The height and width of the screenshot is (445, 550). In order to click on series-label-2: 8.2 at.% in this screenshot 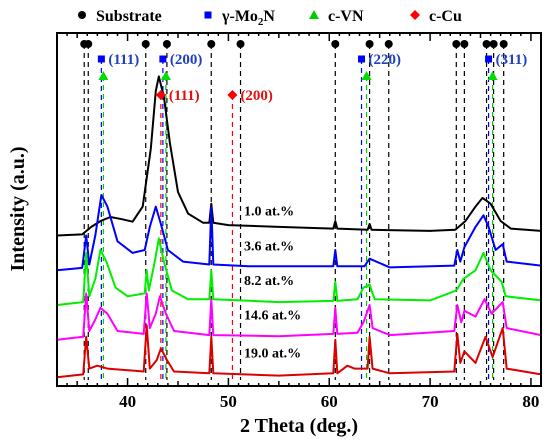, I will do `click(269, 281)`.